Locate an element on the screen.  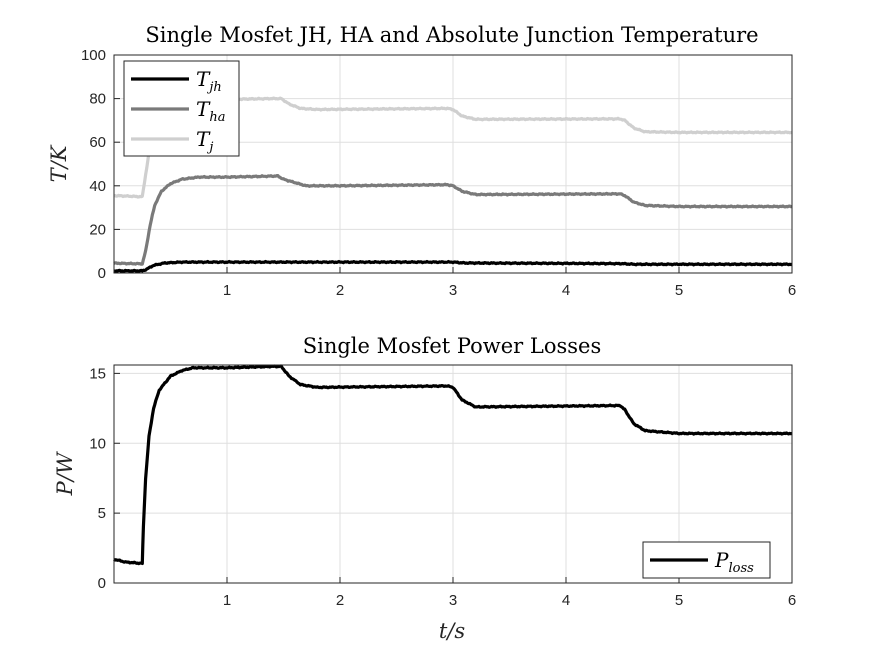
y-tick-label: 15 is located at coordinates (97, 373).